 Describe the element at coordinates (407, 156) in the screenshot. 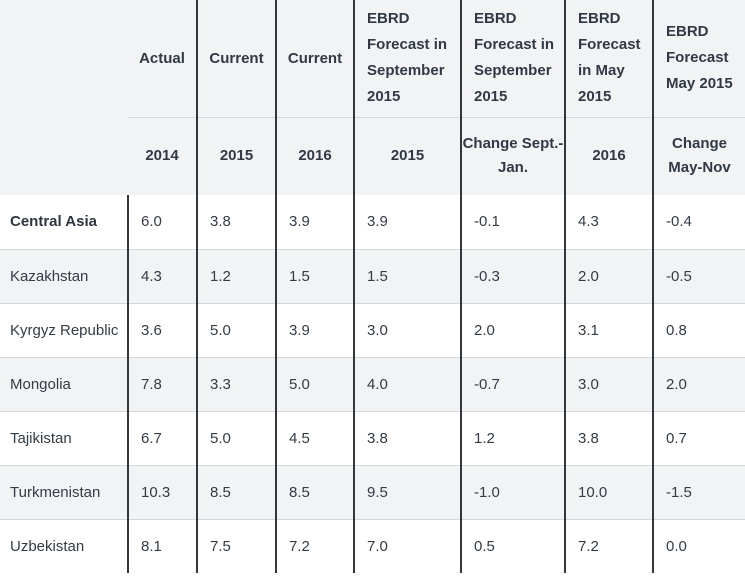

I see `subheader-forecast-2015: 2015` at that location.